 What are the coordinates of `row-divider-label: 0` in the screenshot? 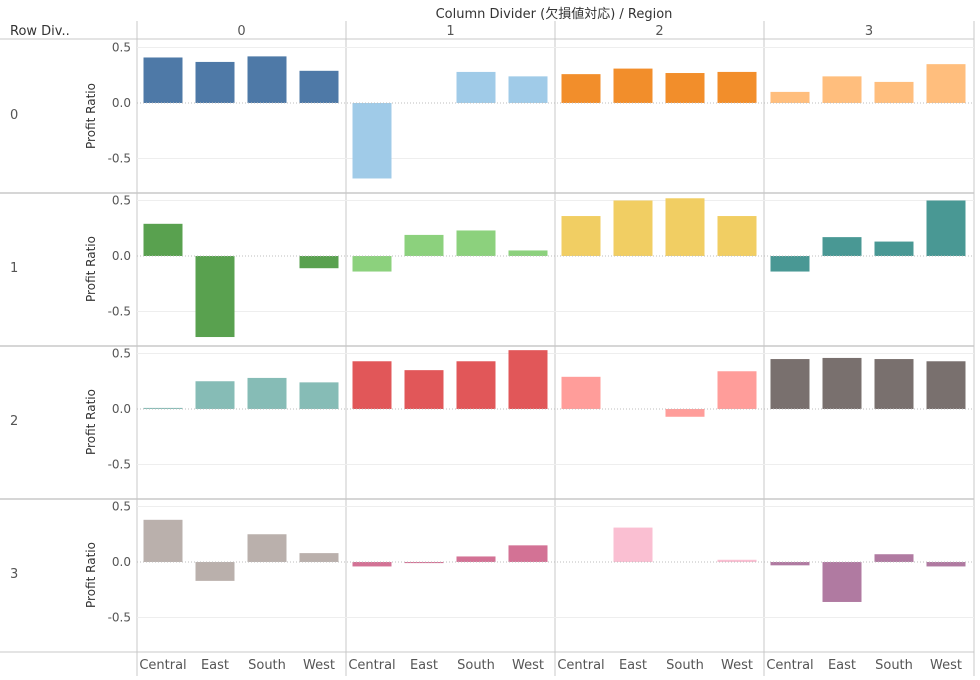 It's located at (14, 115).